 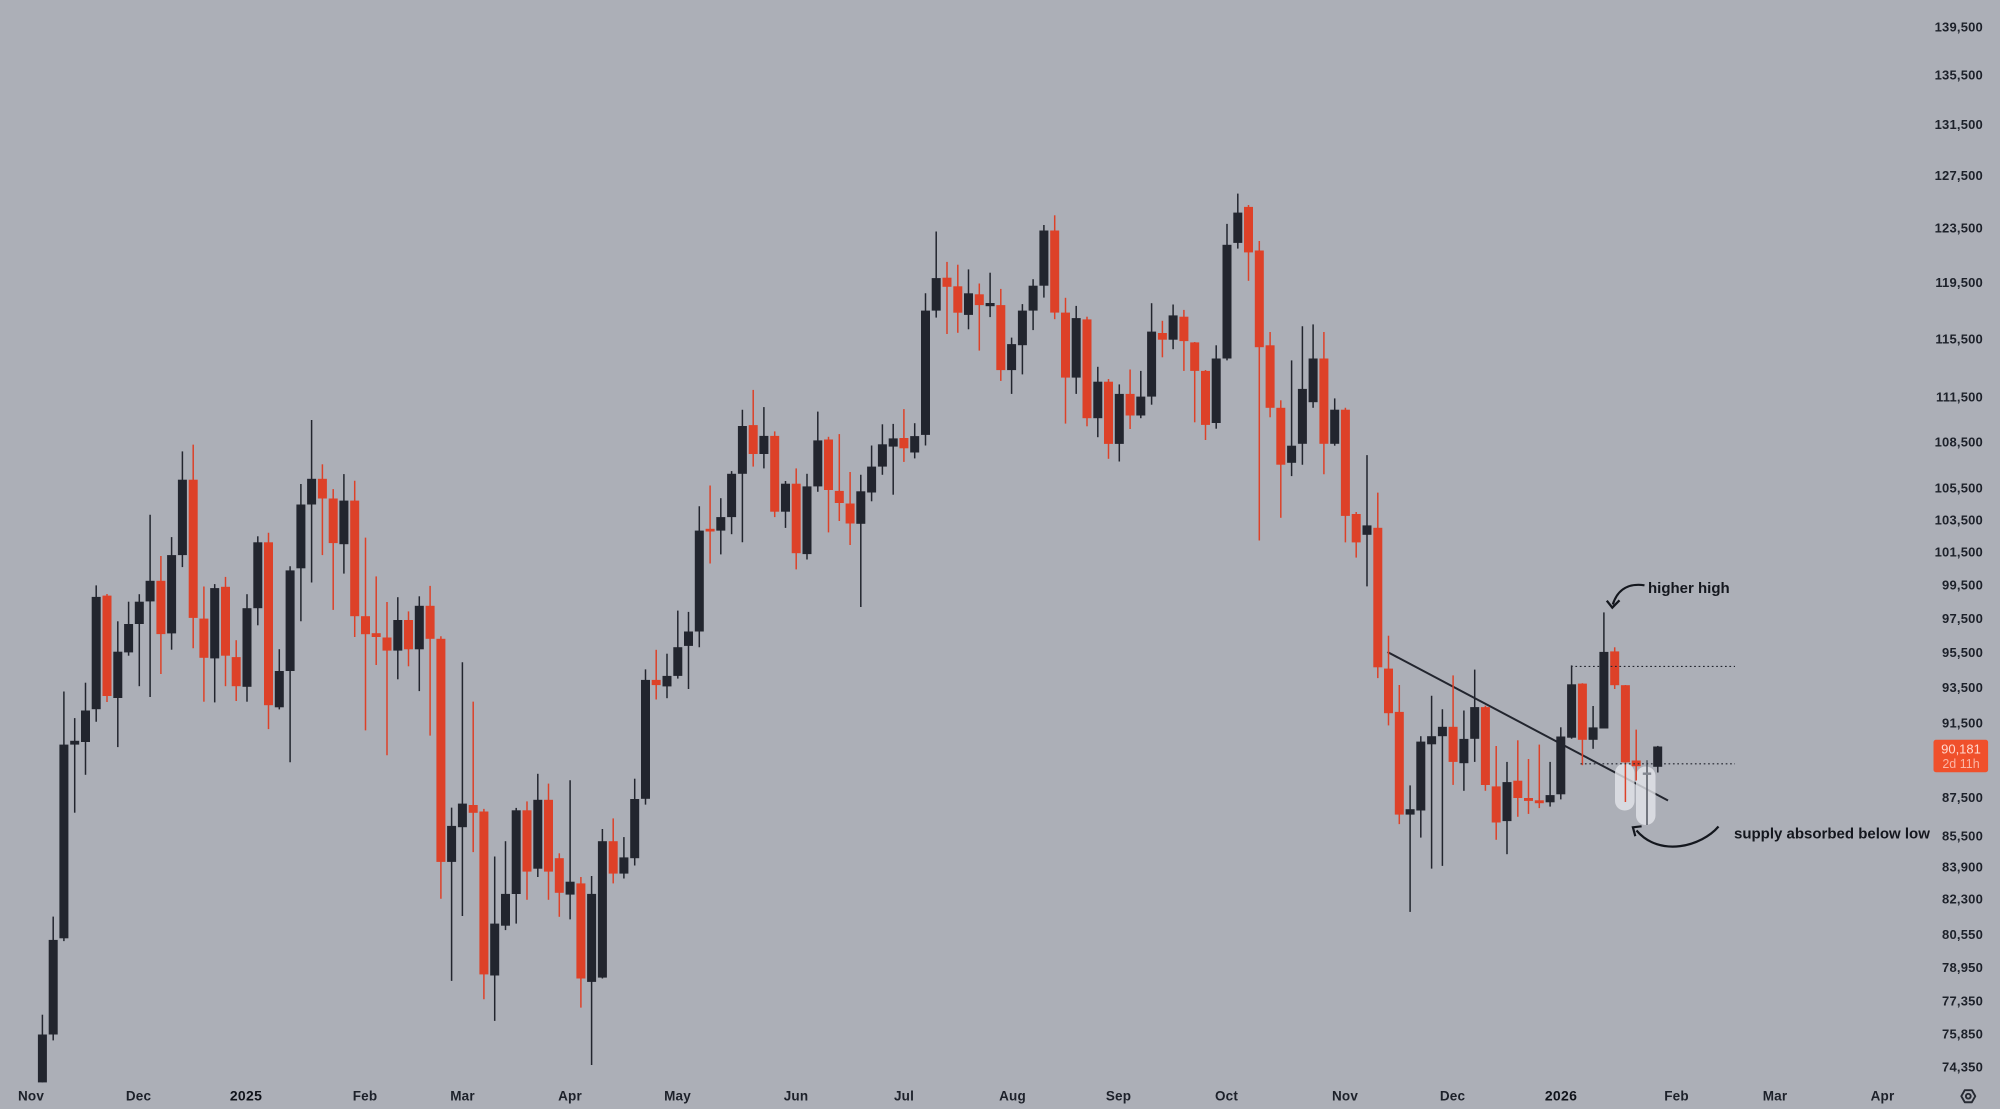 What do you see at coordinates (1962, 652) in the screenshot?
I see `svg-text: 95,500` at bounding box center [1962, 652].